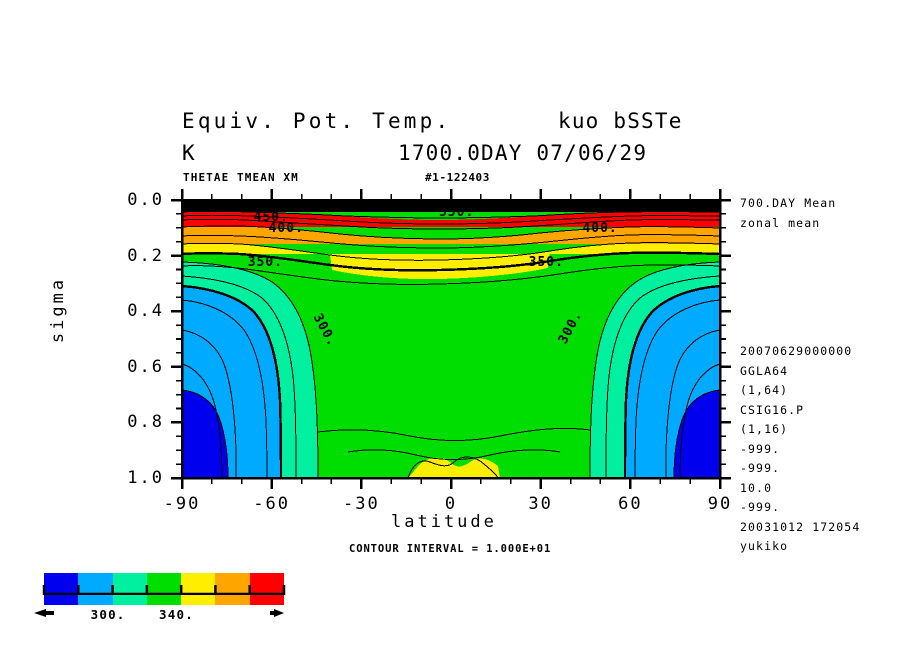  I want to click on subtitle-variable: THETAE TMEAN XM, so click(241, 177).